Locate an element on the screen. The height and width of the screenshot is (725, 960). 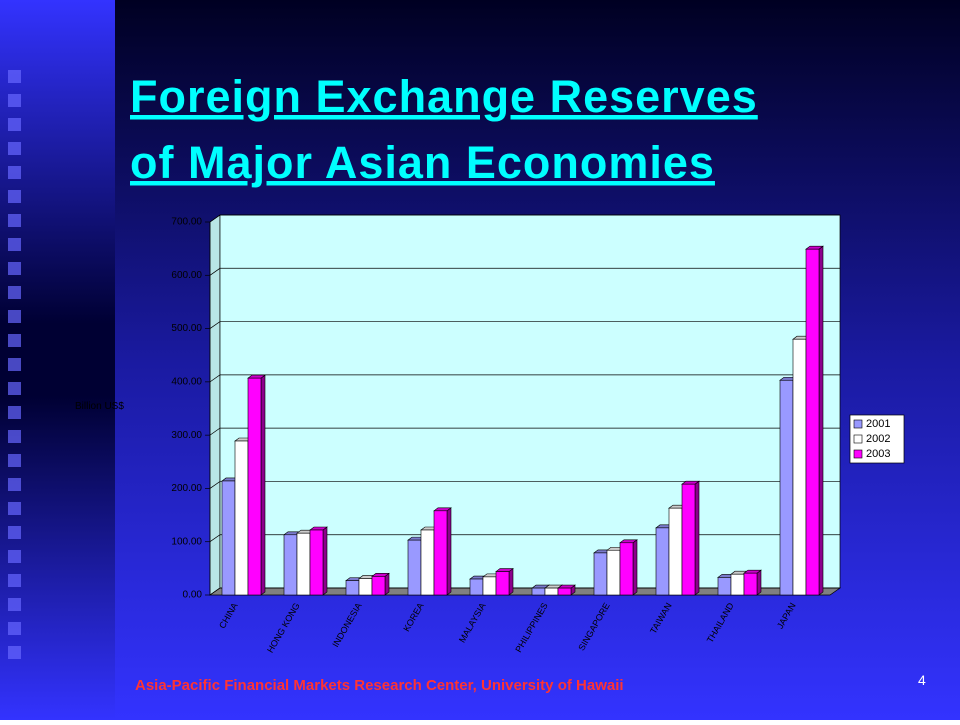
y-tick-label: 300.00 is located at coordinates (186, 435).